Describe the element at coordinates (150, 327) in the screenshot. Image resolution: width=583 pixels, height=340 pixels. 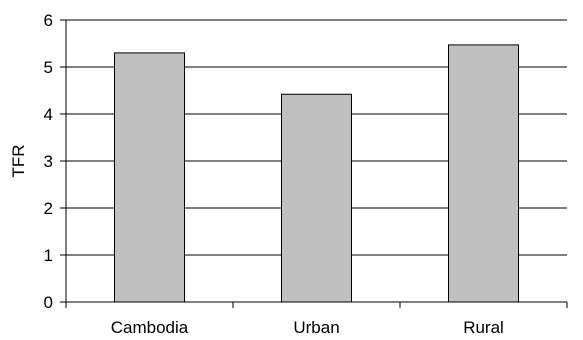
I see `x-tick-label: Cambodia` at that location.